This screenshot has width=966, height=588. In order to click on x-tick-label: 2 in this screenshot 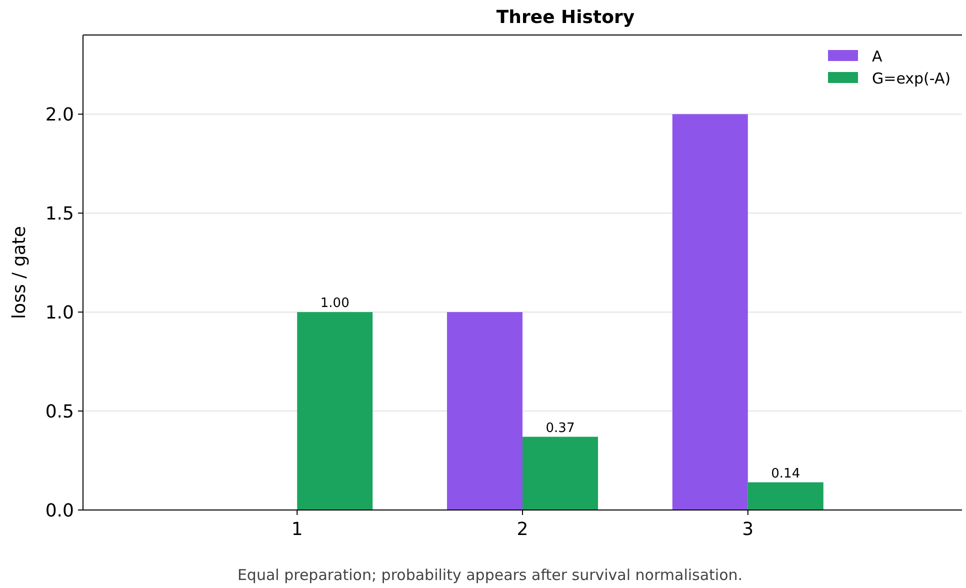, I will do `click(522, 529)`.